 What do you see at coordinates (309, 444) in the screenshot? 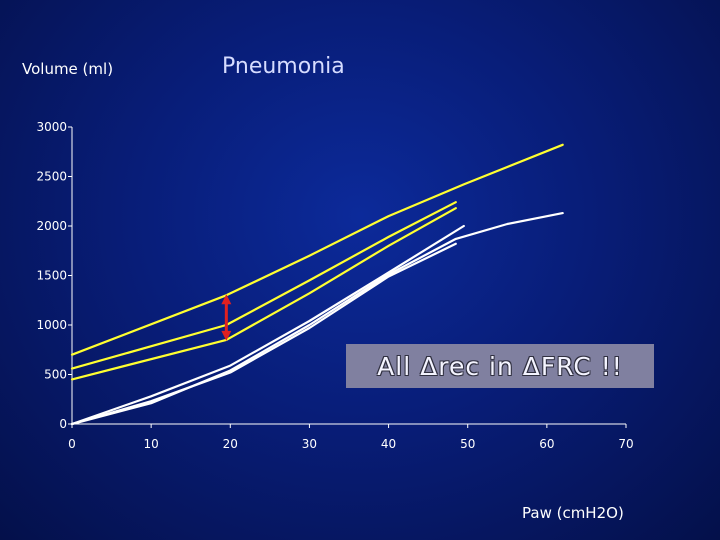
I see `x-tick-label: 30` at bounding box center [309, 444].